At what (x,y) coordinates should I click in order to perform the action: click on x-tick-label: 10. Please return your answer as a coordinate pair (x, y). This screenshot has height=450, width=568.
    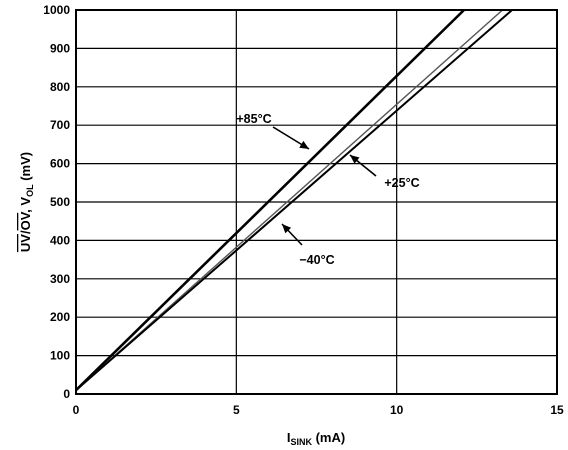
    Looking at the image, I should click on (397, 410).